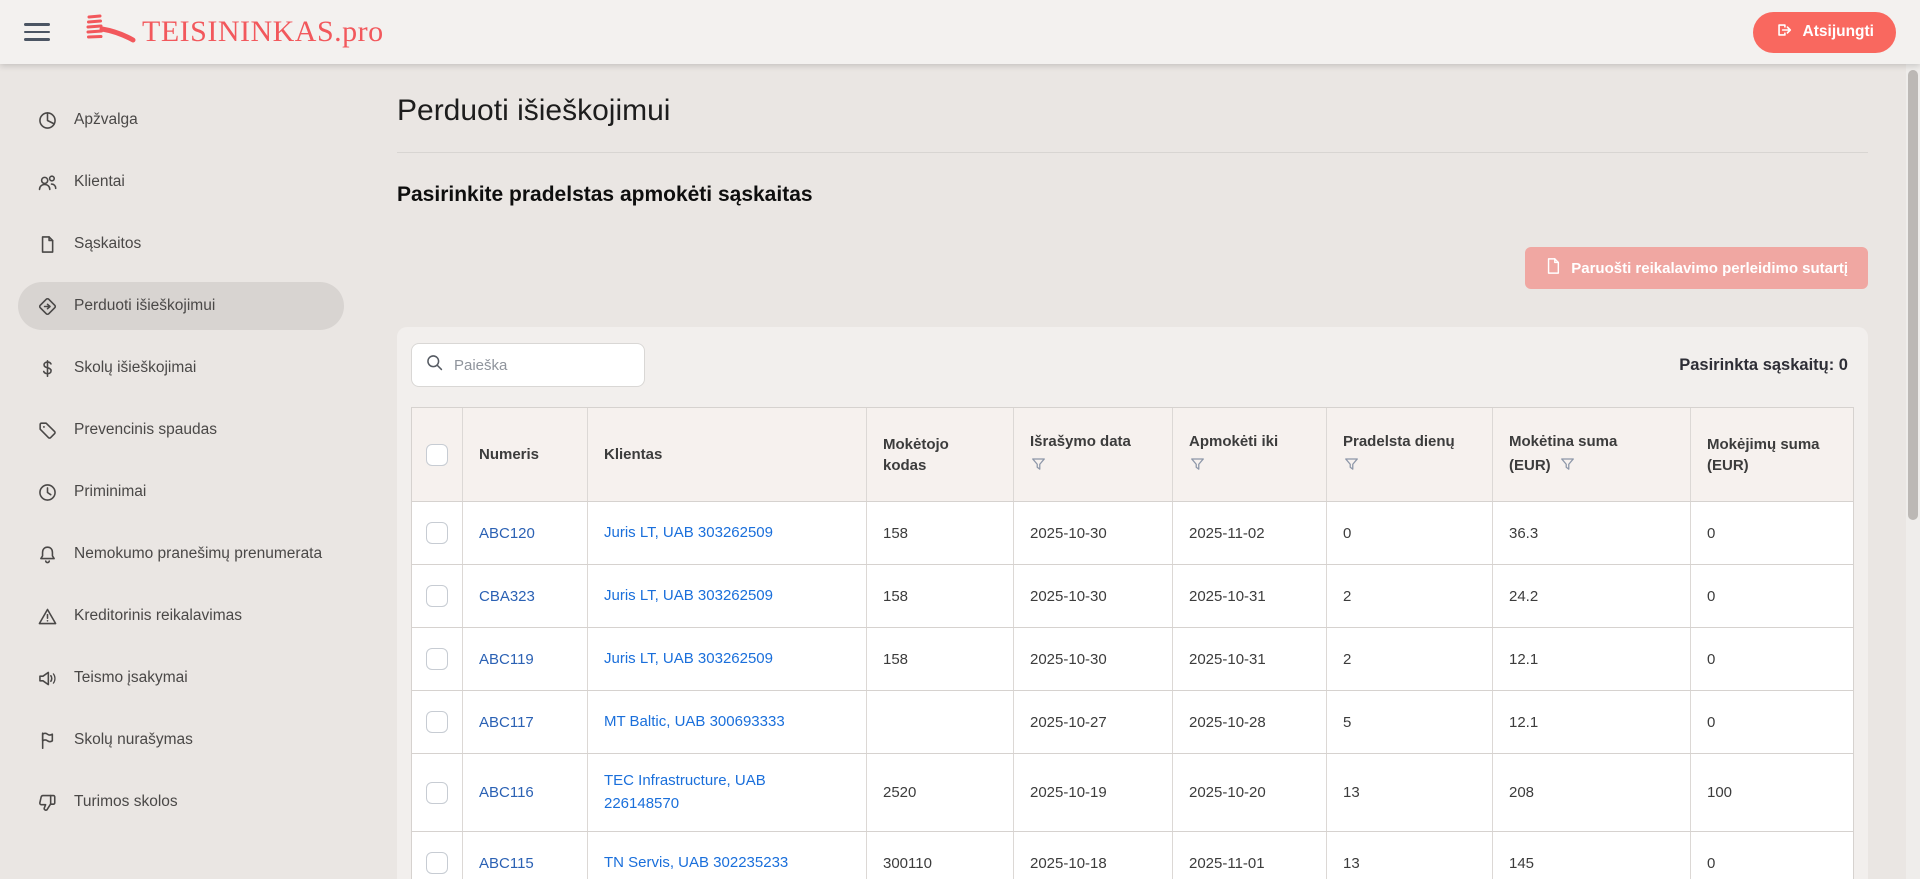 This screenshot has width=1920, height=879. I want to click on header-cell-moketojo-kodas: Mokėtojo kodas, so click(940, 454).